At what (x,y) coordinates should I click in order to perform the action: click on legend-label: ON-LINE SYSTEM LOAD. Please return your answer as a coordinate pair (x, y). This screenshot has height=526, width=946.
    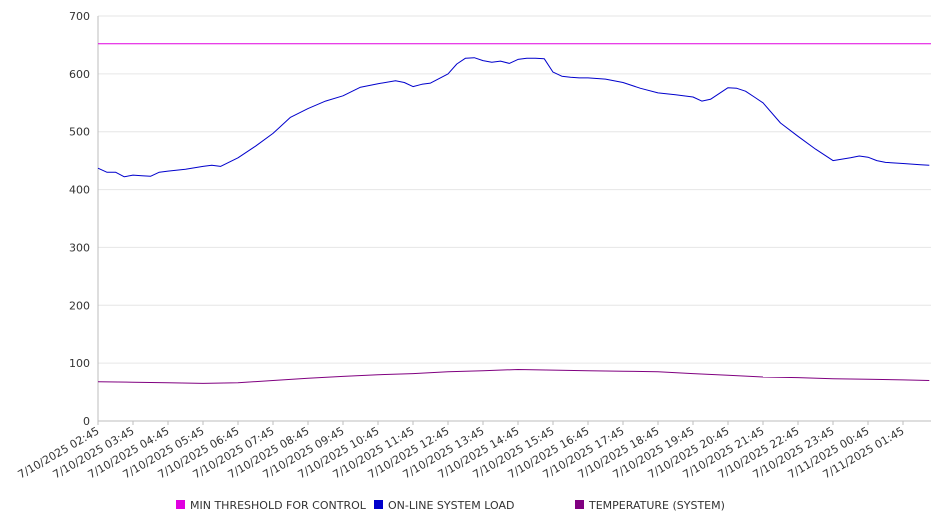
    Looking at the image, I should click on (451, 505).